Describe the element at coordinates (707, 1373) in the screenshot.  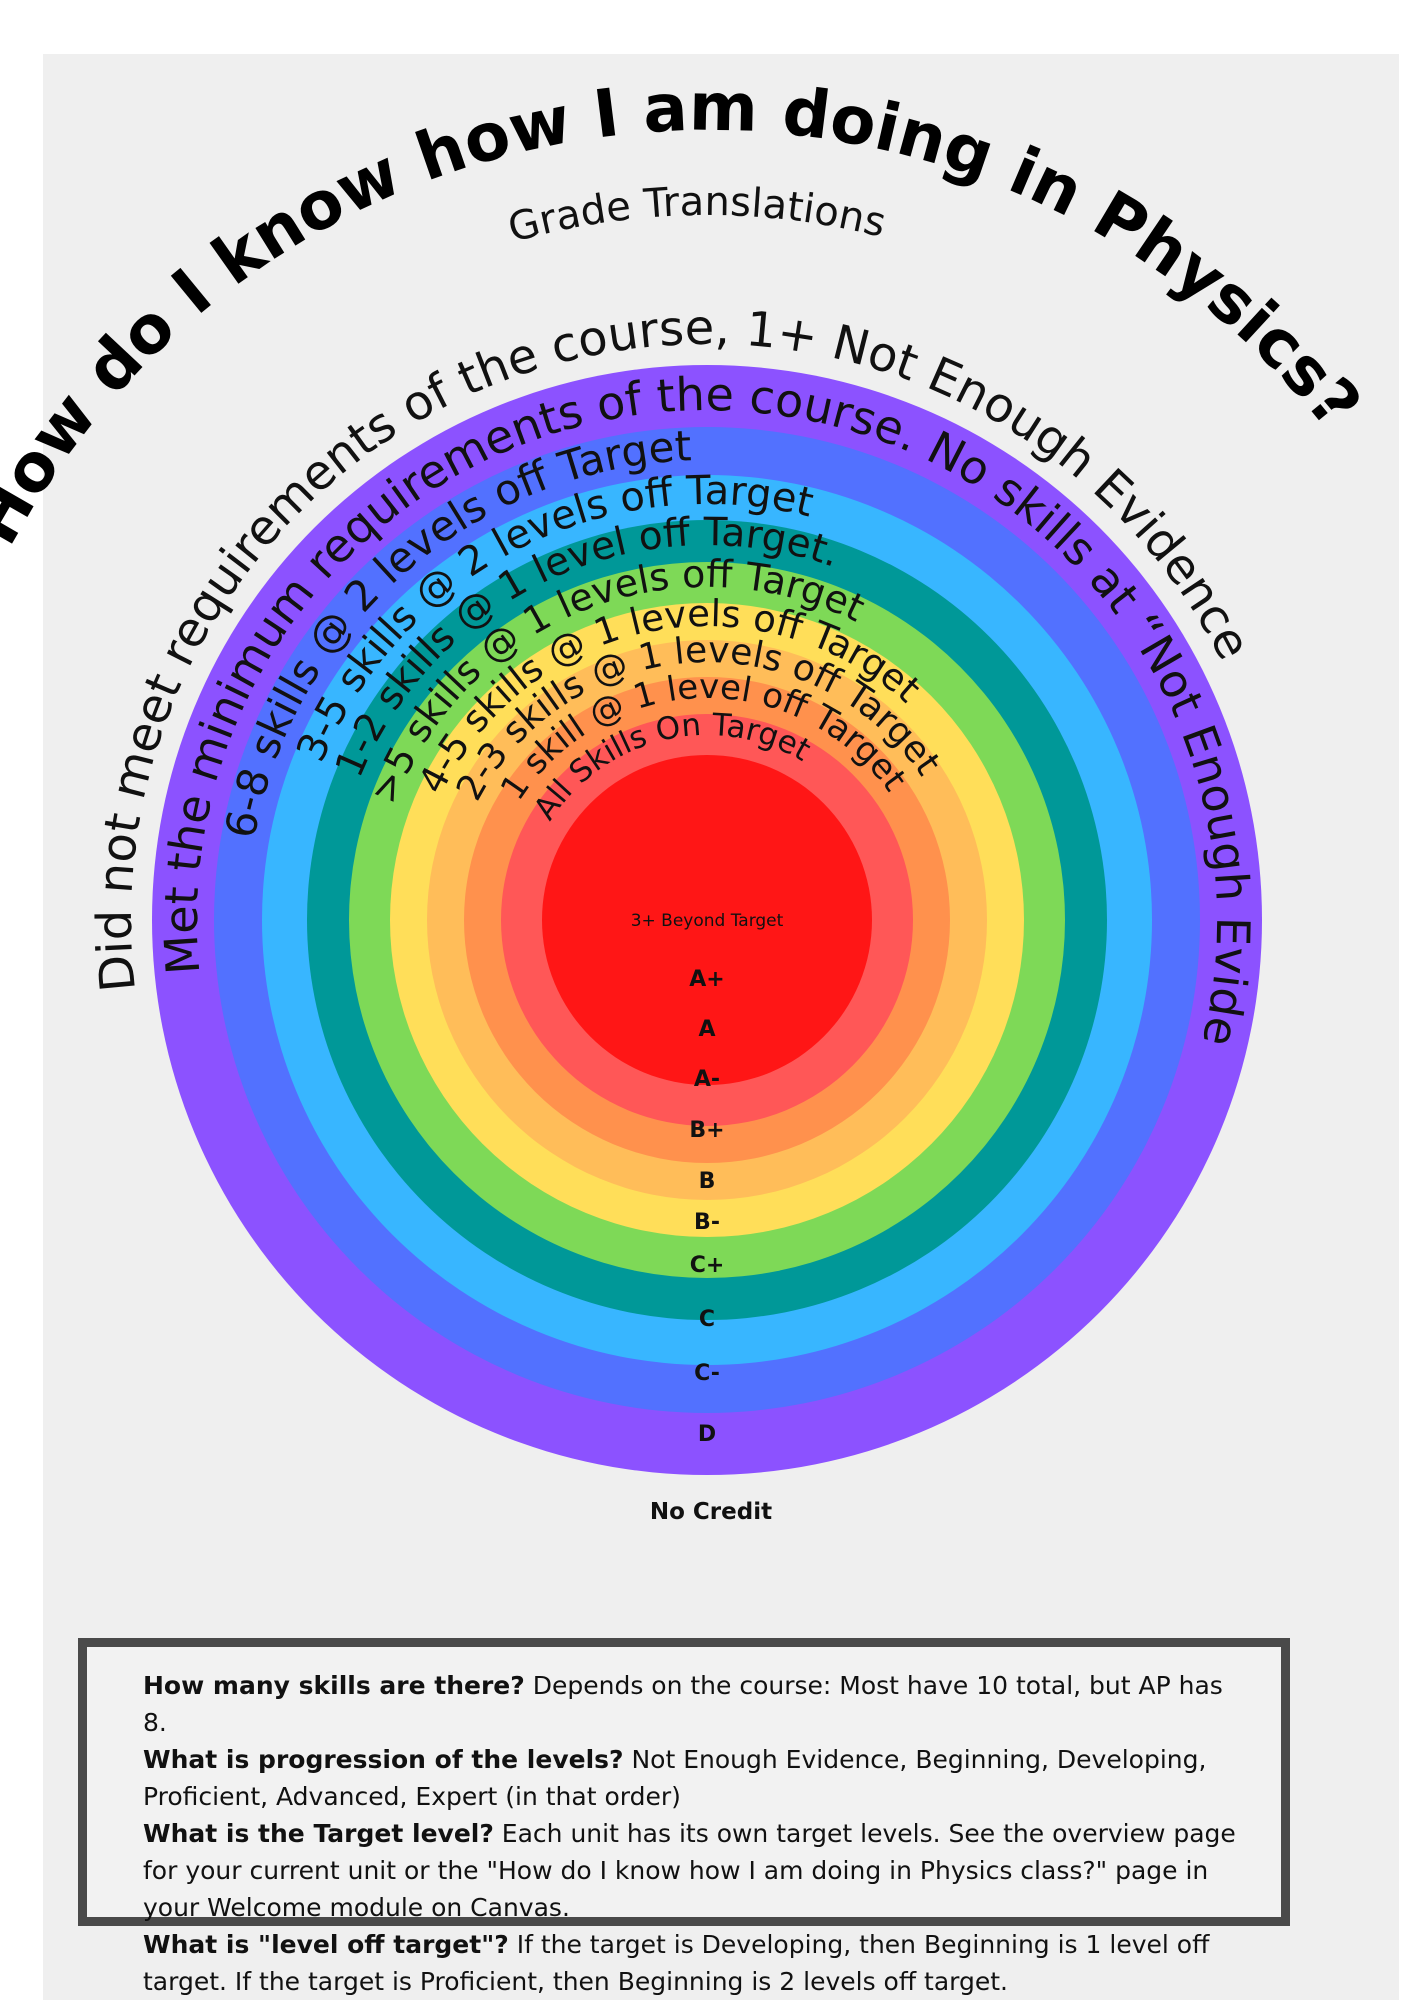
I see `grade-label: C-` at that location.